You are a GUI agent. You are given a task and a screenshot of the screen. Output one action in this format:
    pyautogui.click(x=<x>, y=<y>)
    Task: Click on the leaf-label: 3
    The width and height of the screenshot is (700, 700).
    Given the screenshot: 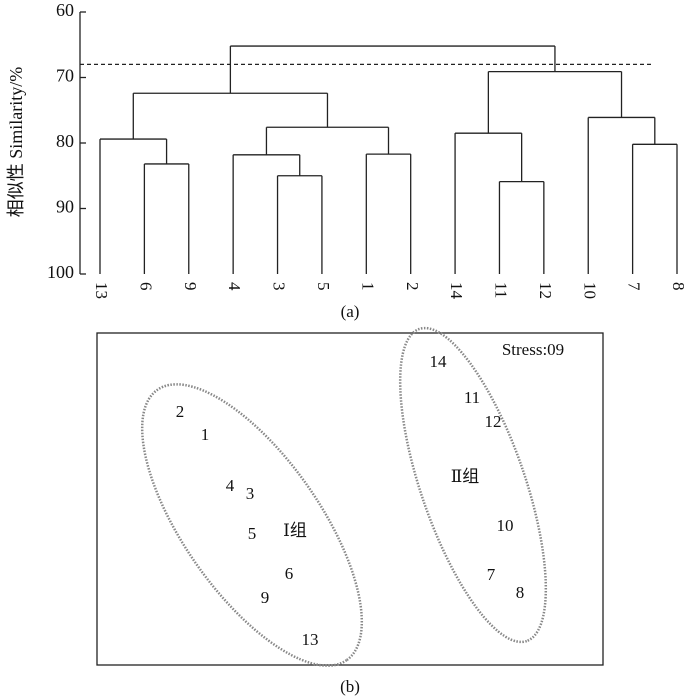 What is the action you would take?
    pyautogui.click(x=279, y=286)
    